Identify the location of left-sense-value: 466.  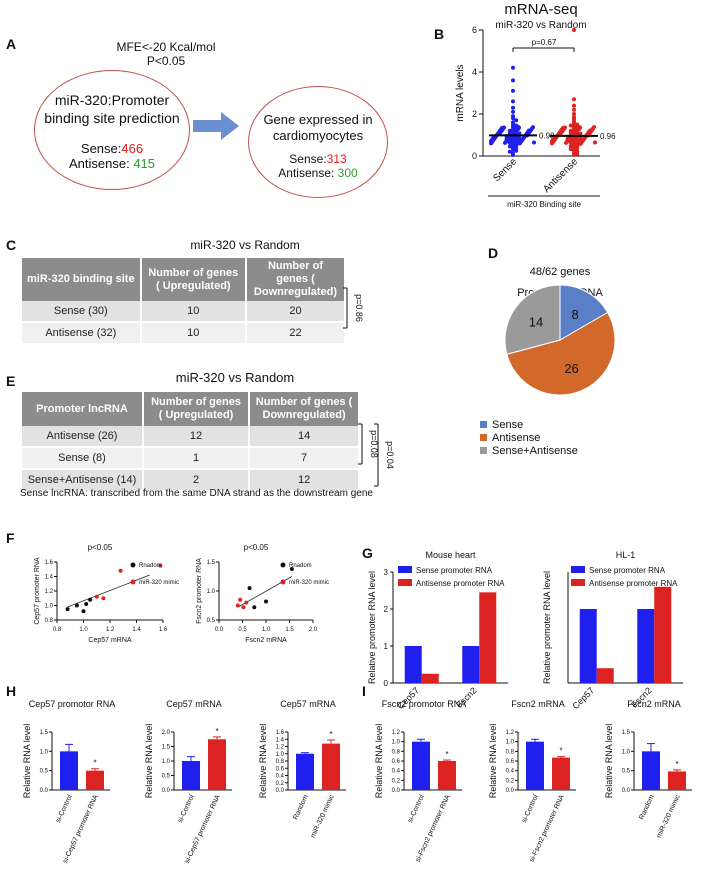
(132, 148).